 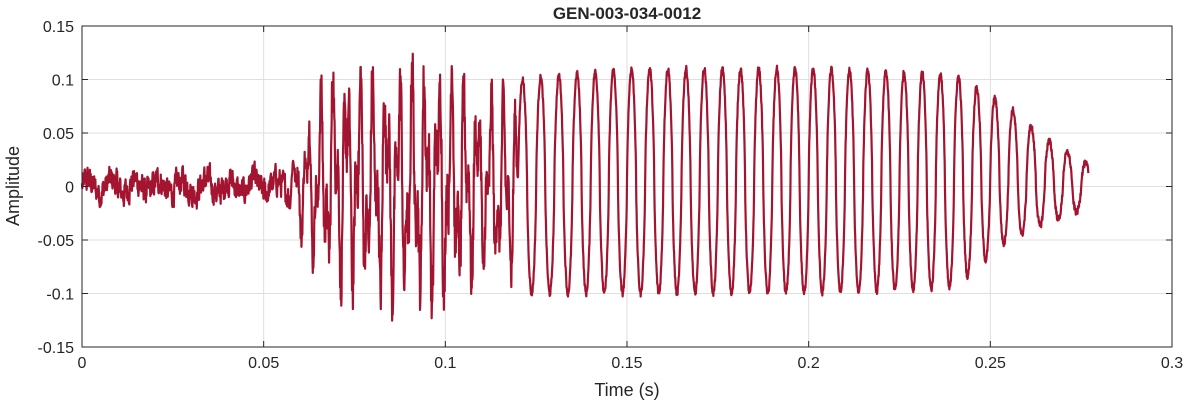 What do you see at coordinates (69, 188) in the screenshot?
I see `y-tick-label: 0` at bounding box center [69, 188].